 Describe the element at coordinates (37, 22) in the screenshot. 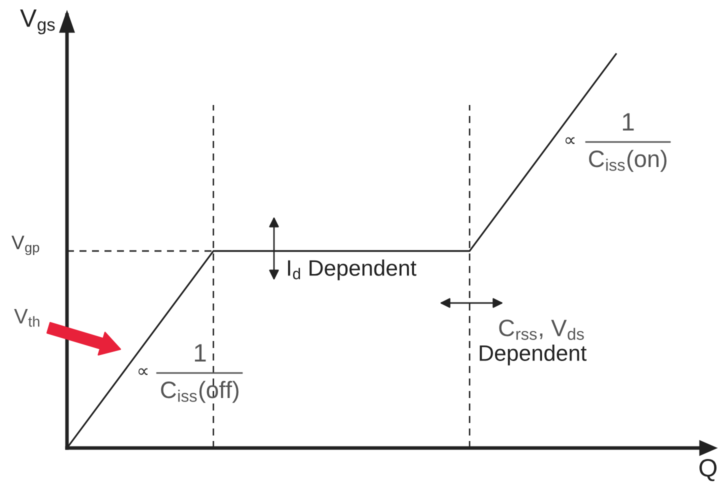

I see `y-axis-title: V$_{gs}$` at that location.